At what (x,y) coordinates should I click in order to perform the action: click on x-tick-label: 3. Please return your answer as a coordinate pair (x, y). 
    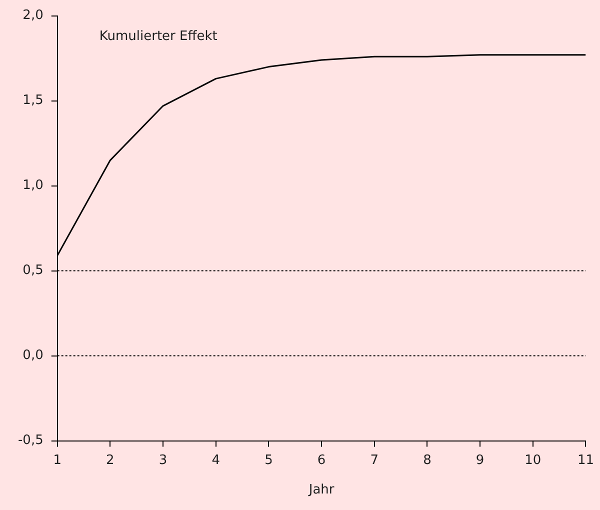
    Looking at the image, I should click on (163, 460).